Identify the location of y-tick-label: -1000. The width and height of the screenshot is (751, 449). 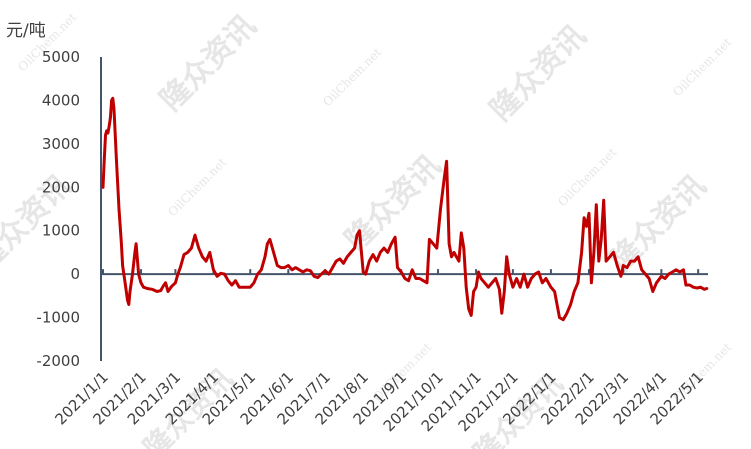
(58, 318).